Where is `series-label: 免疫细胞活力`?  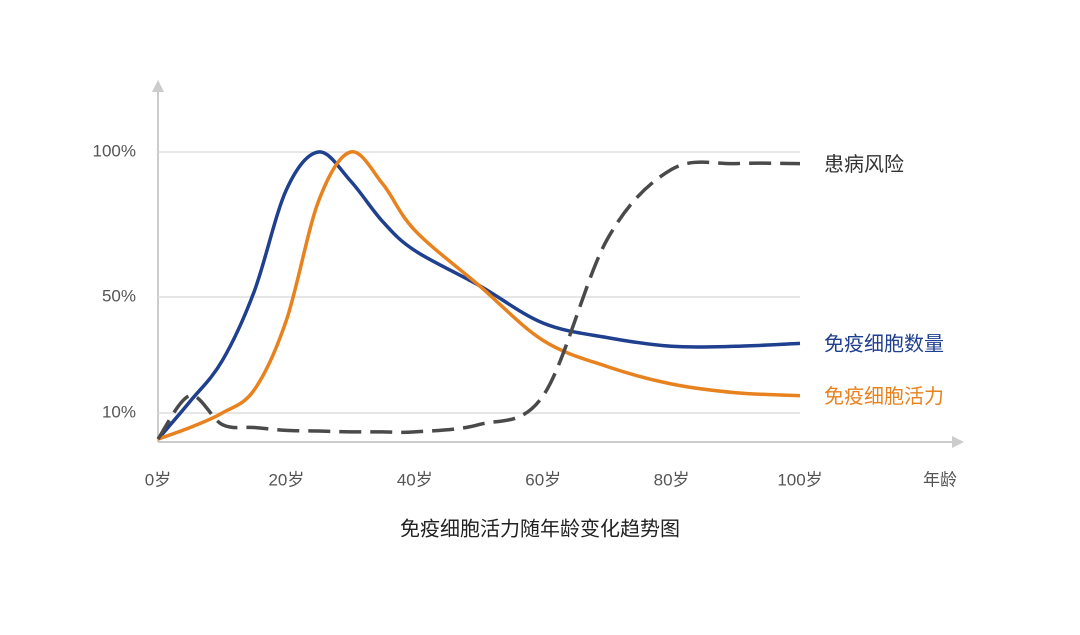
series-label: 免疫细胞活力 is located at coordinates (884, 396).